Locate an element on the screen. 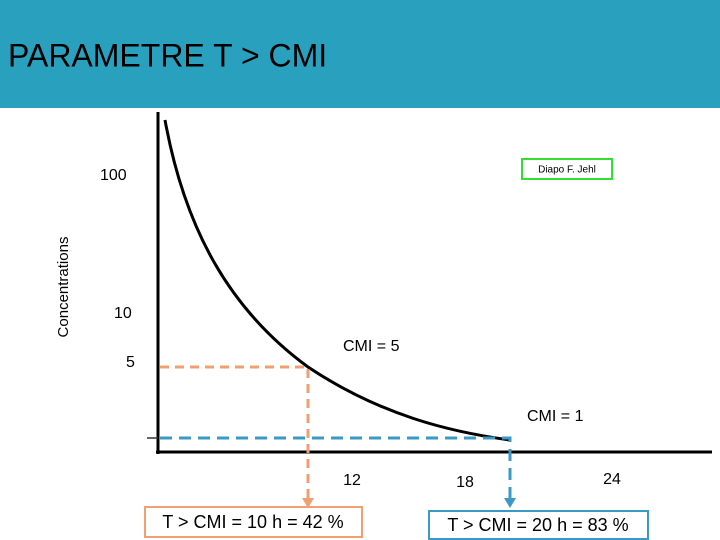 The height and width of the screenshot is (540, 720). cmi1-guide is located at coordinates (336, 468).